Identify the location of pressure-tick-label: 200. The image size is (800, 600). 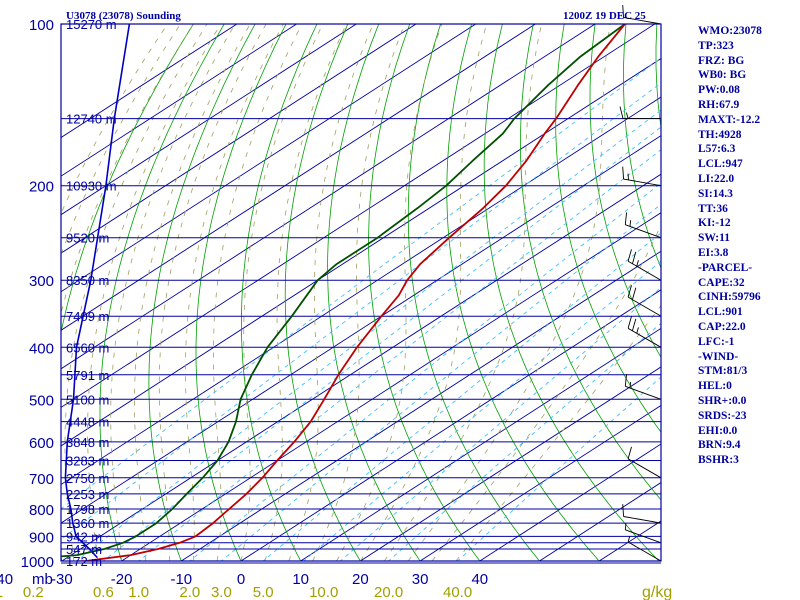
(41, 187).